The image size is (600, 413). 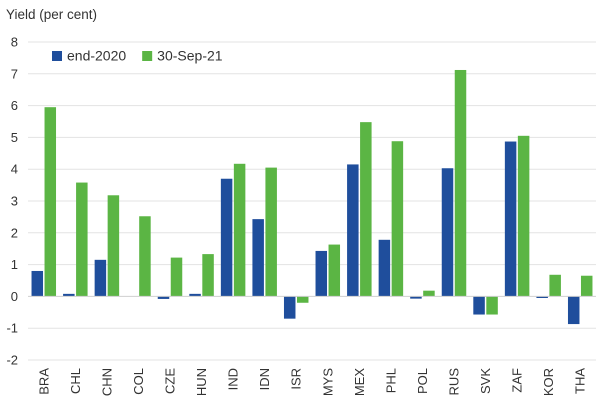 What do you see at coordinates (170, 381) in the screenshot?
I see `x-tick-label-cze: CZE` at bounding box center [170, 381].